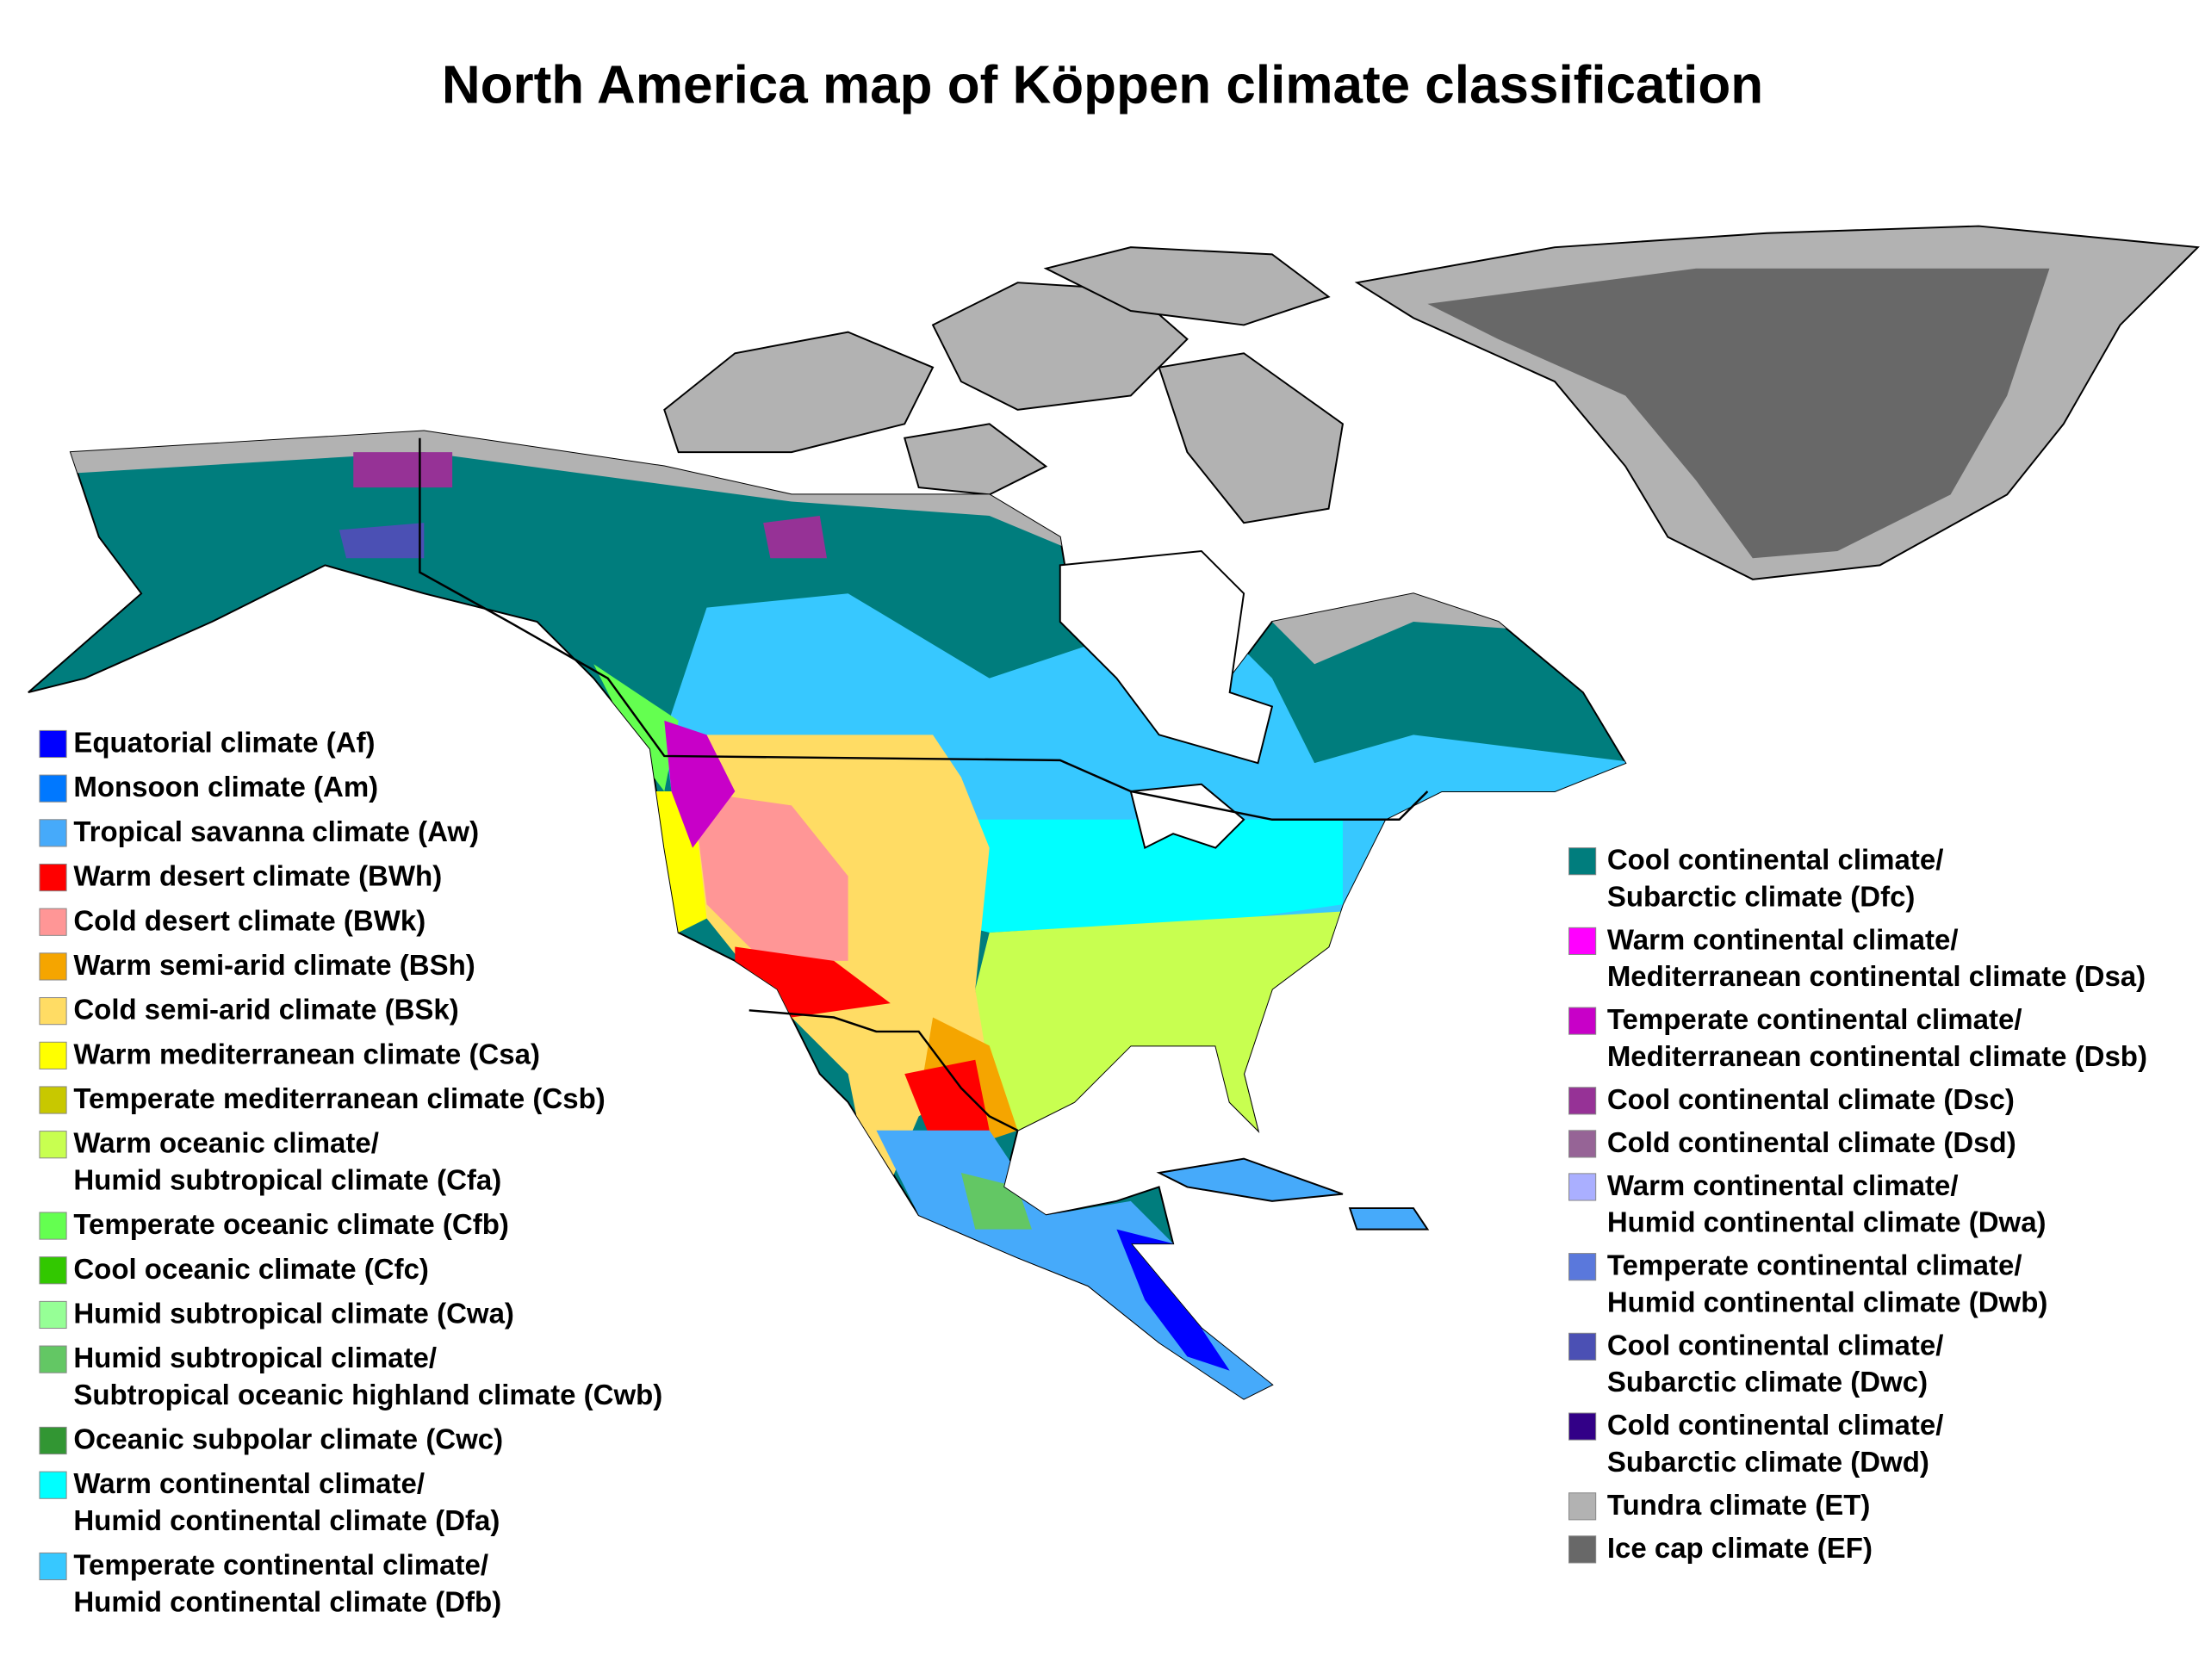 The width and height of the screenshot is (2205, 1680). I want to click on legend-label: Humid continental climate (Dfb), so click(287, 1601).